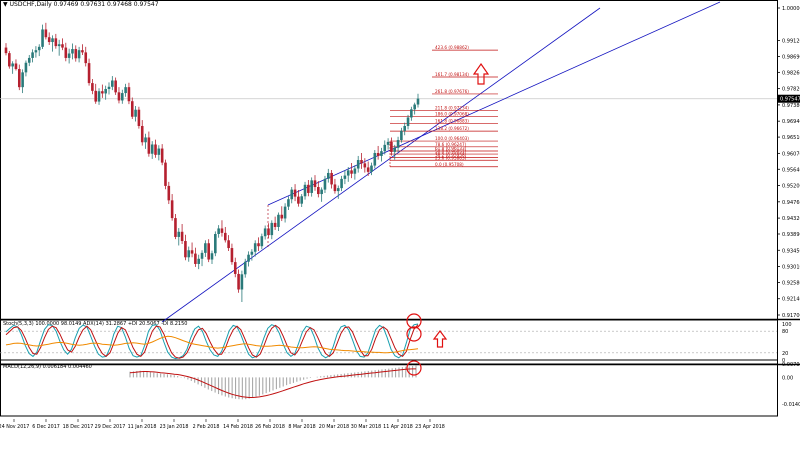 The width and height of the screenshot is (800, 452). Describe the element at coordinates (46, 427) in the screenshot. I see `x-tick-label: 6 Dec 2017` at that location.